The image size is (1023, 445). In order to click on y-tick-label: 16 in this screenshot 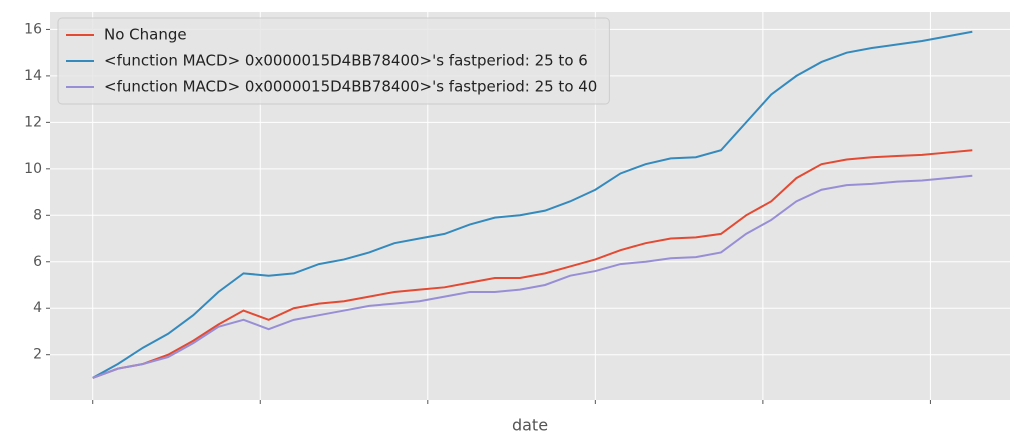, I will do `click(33, 29)`.